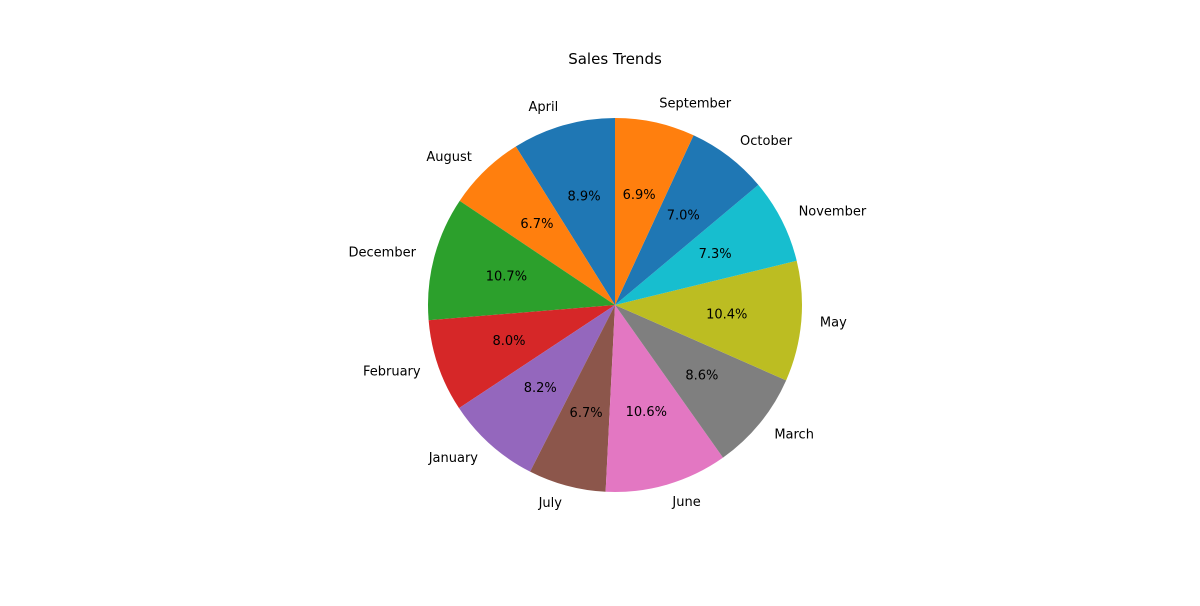 The image size is (1200, 606). What do you see at coordinates (685, 502) in the screenshot?
I see `category-label-june: June` at bounding box center [685, 502].